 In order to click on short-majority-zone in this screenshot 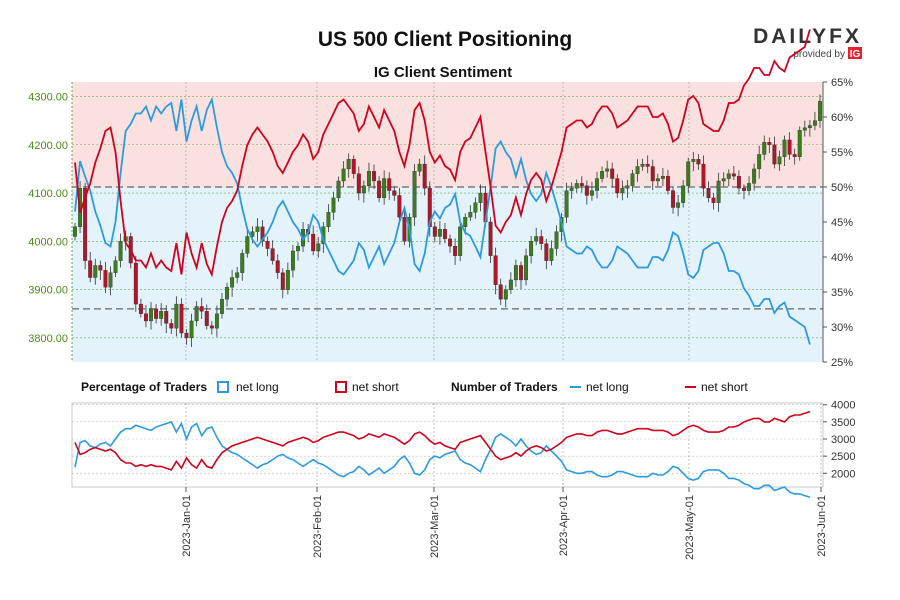, I will do `click(447, 134)`.